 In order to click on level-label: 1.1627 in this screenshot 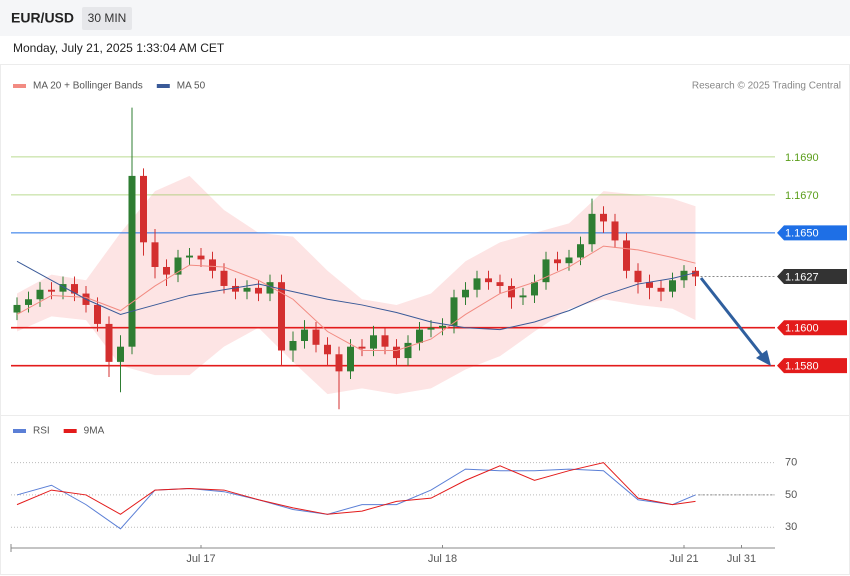, I will do `click(802, 277)`.